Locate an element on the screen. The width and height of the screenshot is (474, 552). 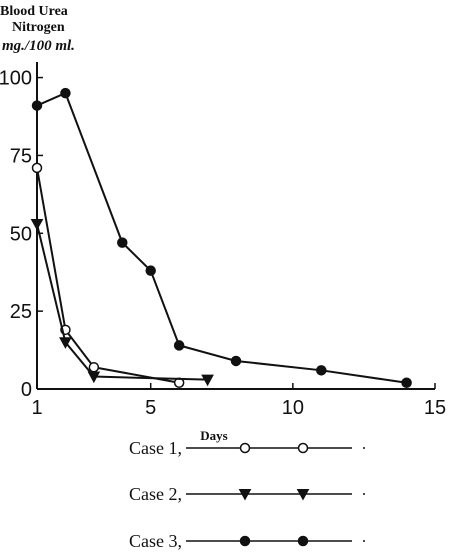
y-axis-title-line-2: Nitrogen is located at coordinates (38, 27).